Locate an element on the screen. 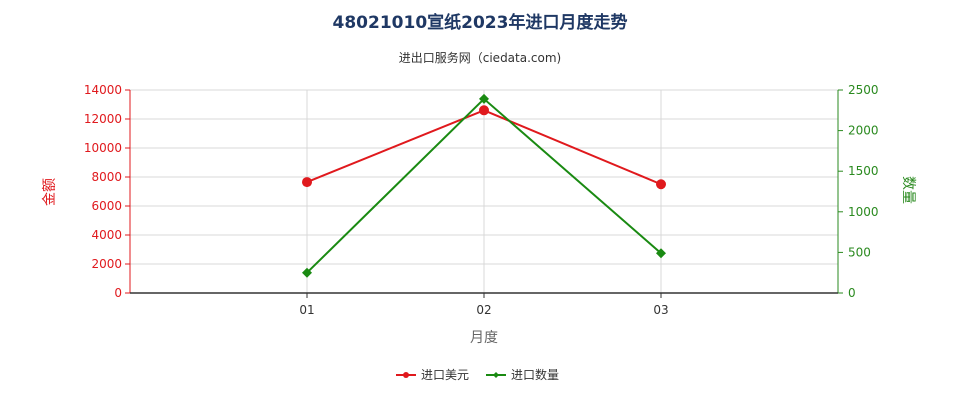 This screenshot has height=400, width=960. left-tick-label: 6000 is located at coordinates (106, 206).